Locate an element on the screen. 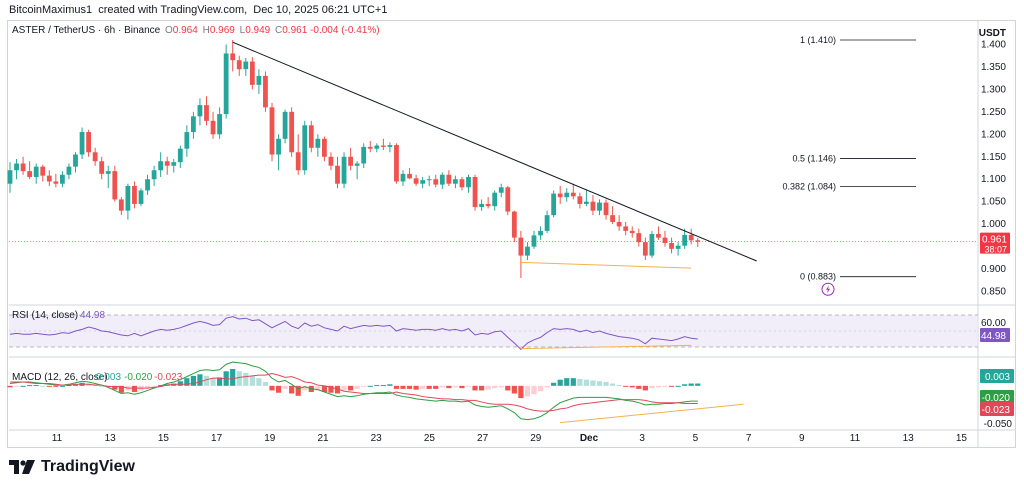  price-tick-label: 1.150 is located at coordinates (993, 157).